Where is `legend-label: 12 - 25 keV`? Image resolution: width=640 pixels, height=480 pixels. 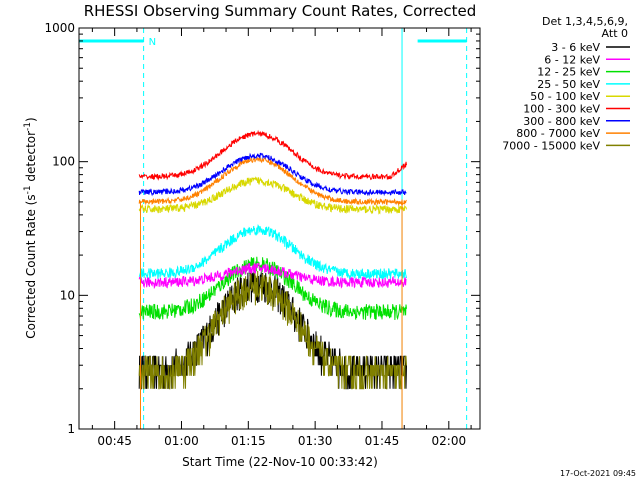
legend-label: 12 - 25 keV is located at coordinates (568, 72).